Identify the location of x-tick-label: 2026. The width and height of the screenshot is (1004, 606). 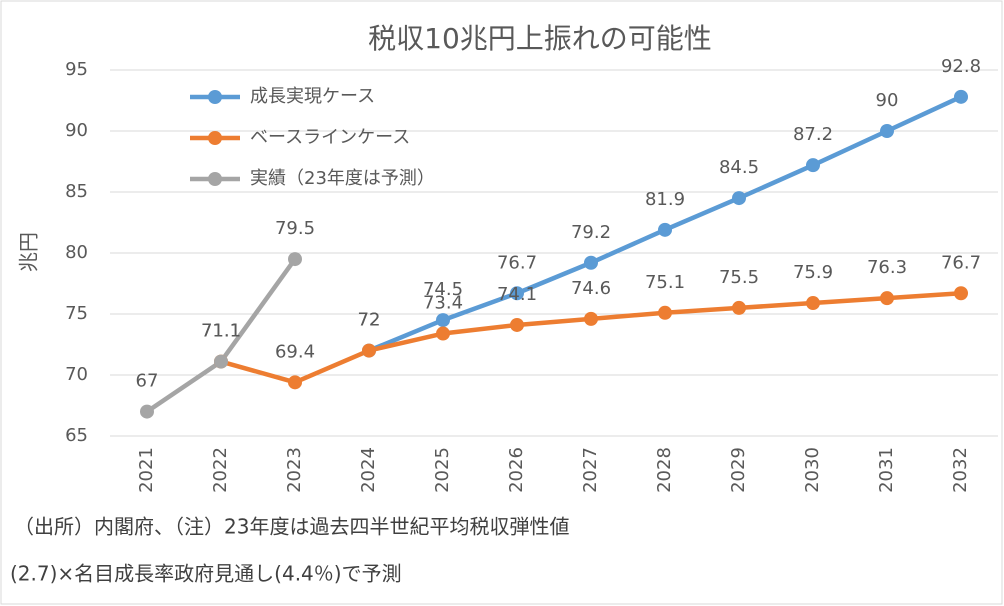
(516, 470).